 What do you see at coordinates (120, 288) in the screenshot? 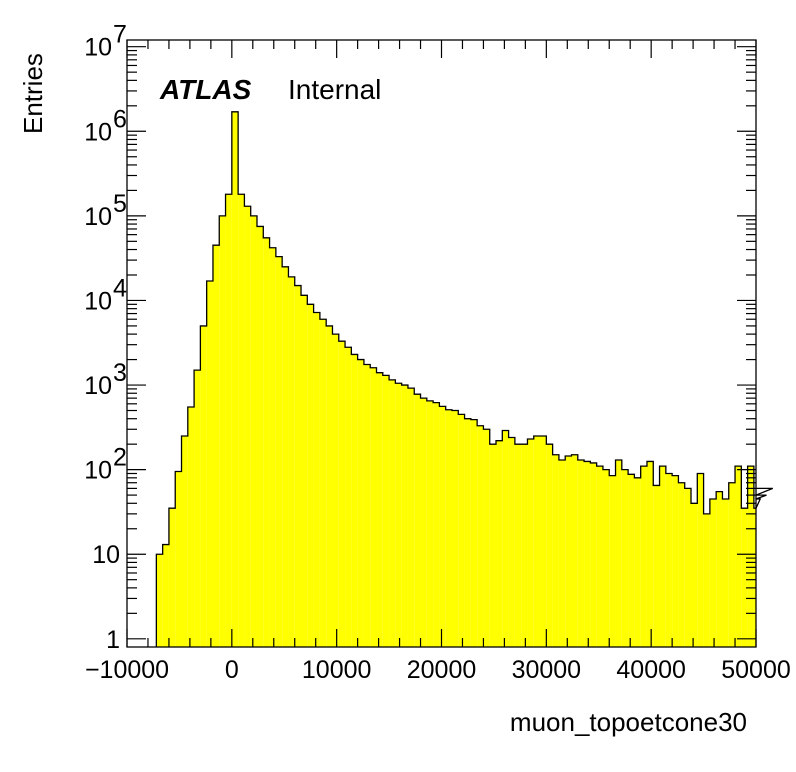
I see `y-tick-exponent: 4` at bounding box center [120, 288].